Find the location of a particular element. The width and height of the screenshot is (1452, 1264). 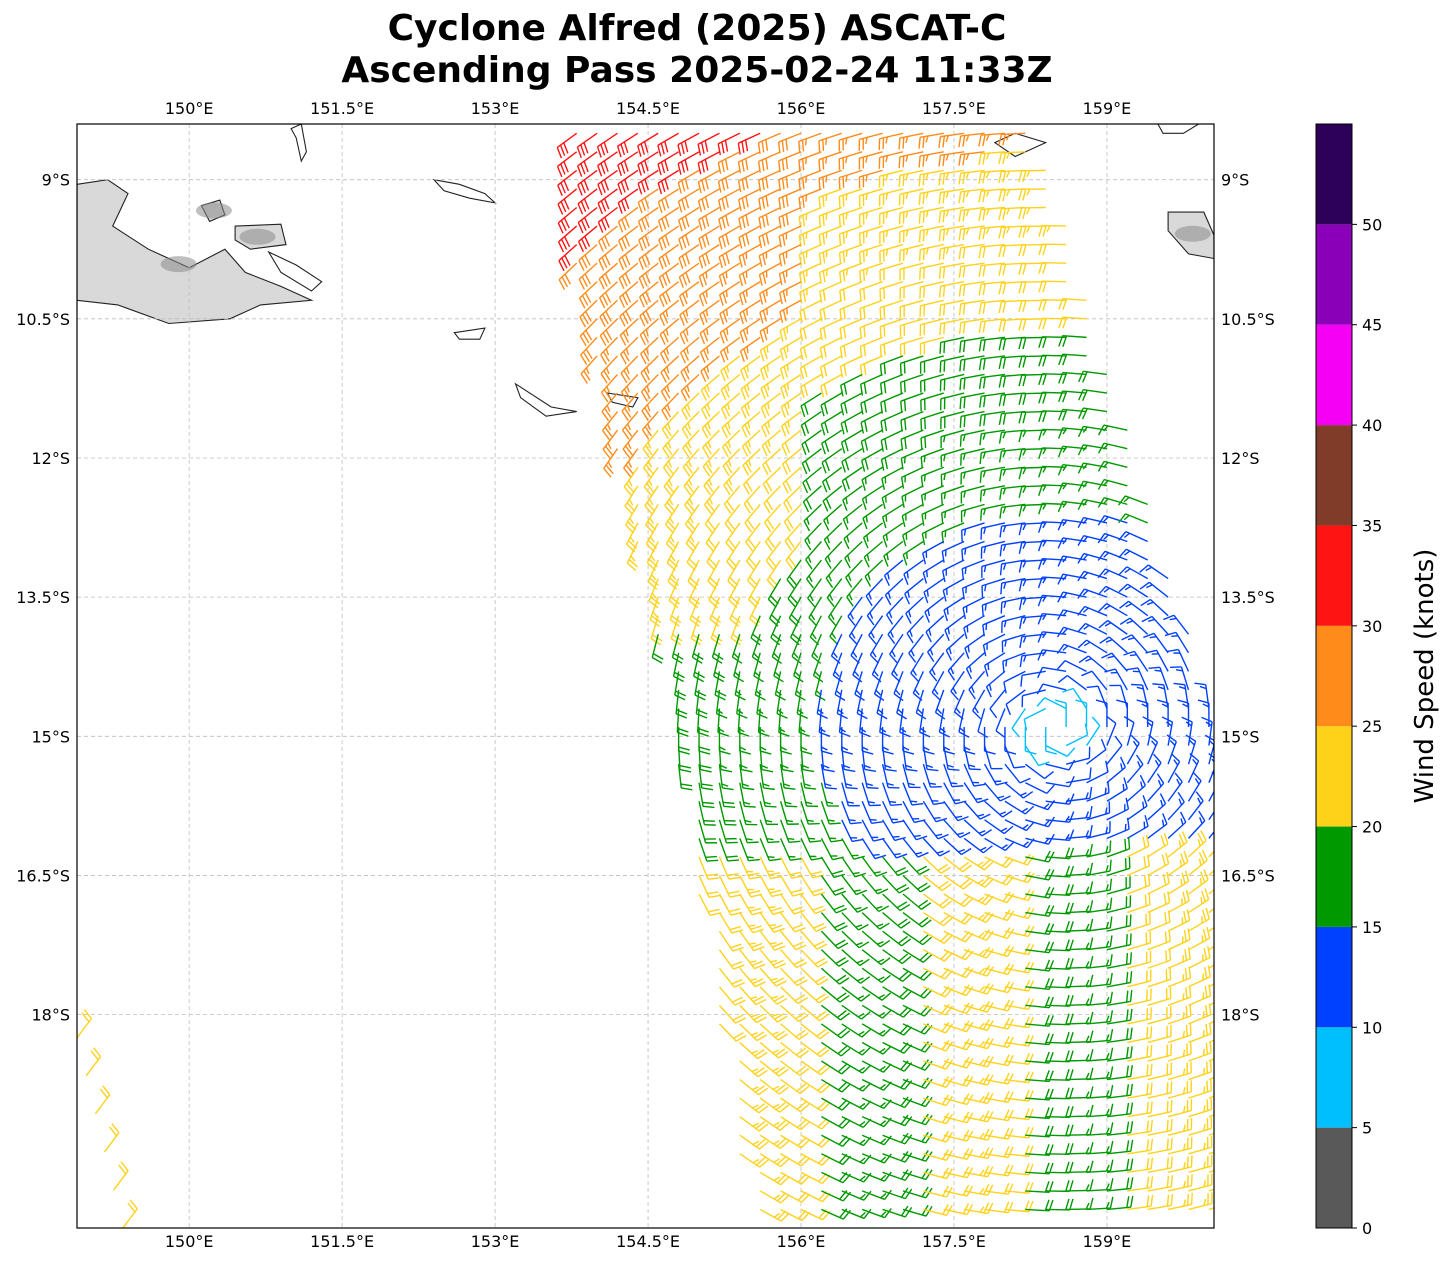

barb-staff is located at coordinates (567, 140).